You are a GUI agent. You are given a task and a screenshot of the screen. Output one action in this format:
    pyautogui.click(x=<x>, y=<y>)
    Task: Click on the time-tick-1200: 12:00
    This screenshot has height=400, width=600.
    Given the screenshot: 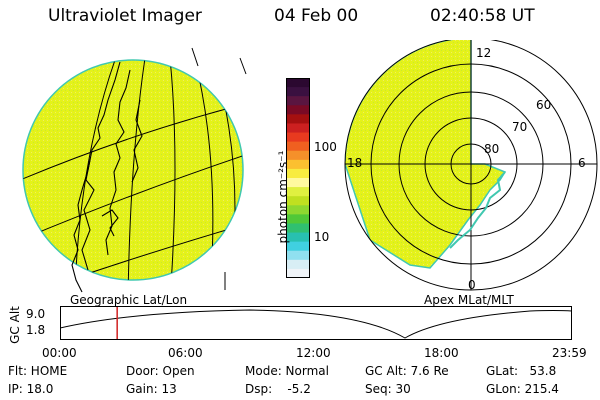 What is the action you would take?
    pyautogui.click(x=313, y=353)
    